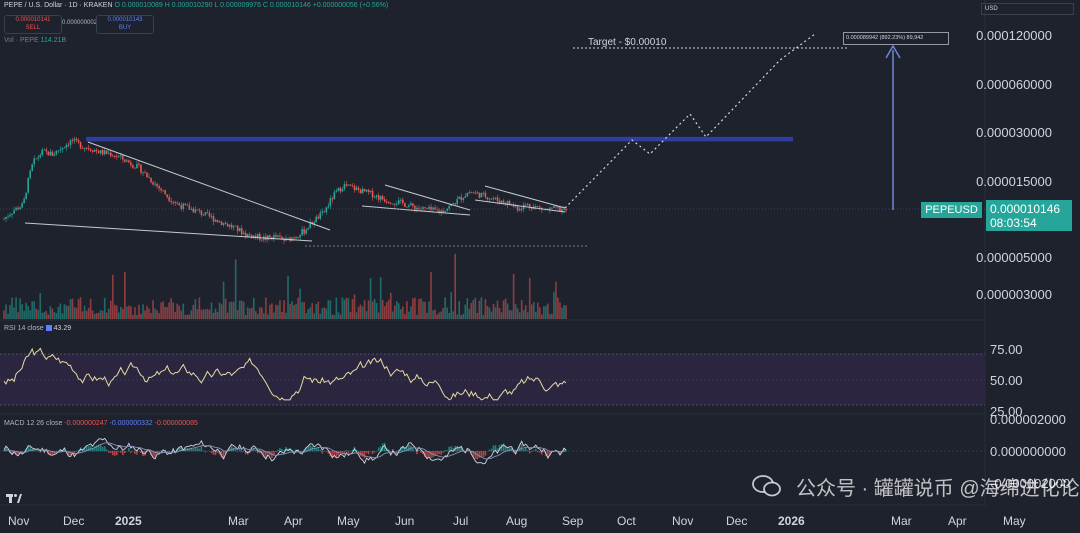 This screenshot has height=533, width=1080. Describe the element at coordinates (737, 521) in the screenshot. I see `x-tick: Dec` at that location.